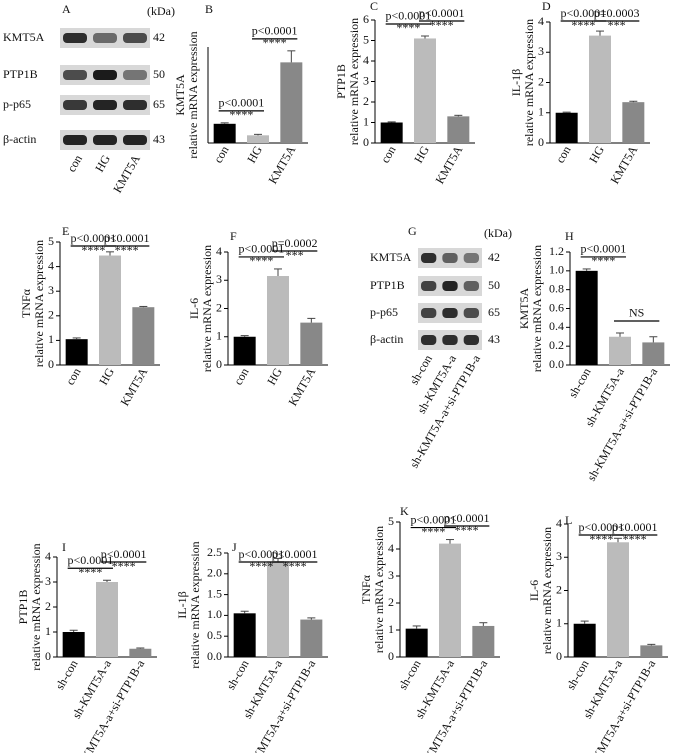 The image size is (685, 753). I want to click on panel-label: C, so click(374, 6).